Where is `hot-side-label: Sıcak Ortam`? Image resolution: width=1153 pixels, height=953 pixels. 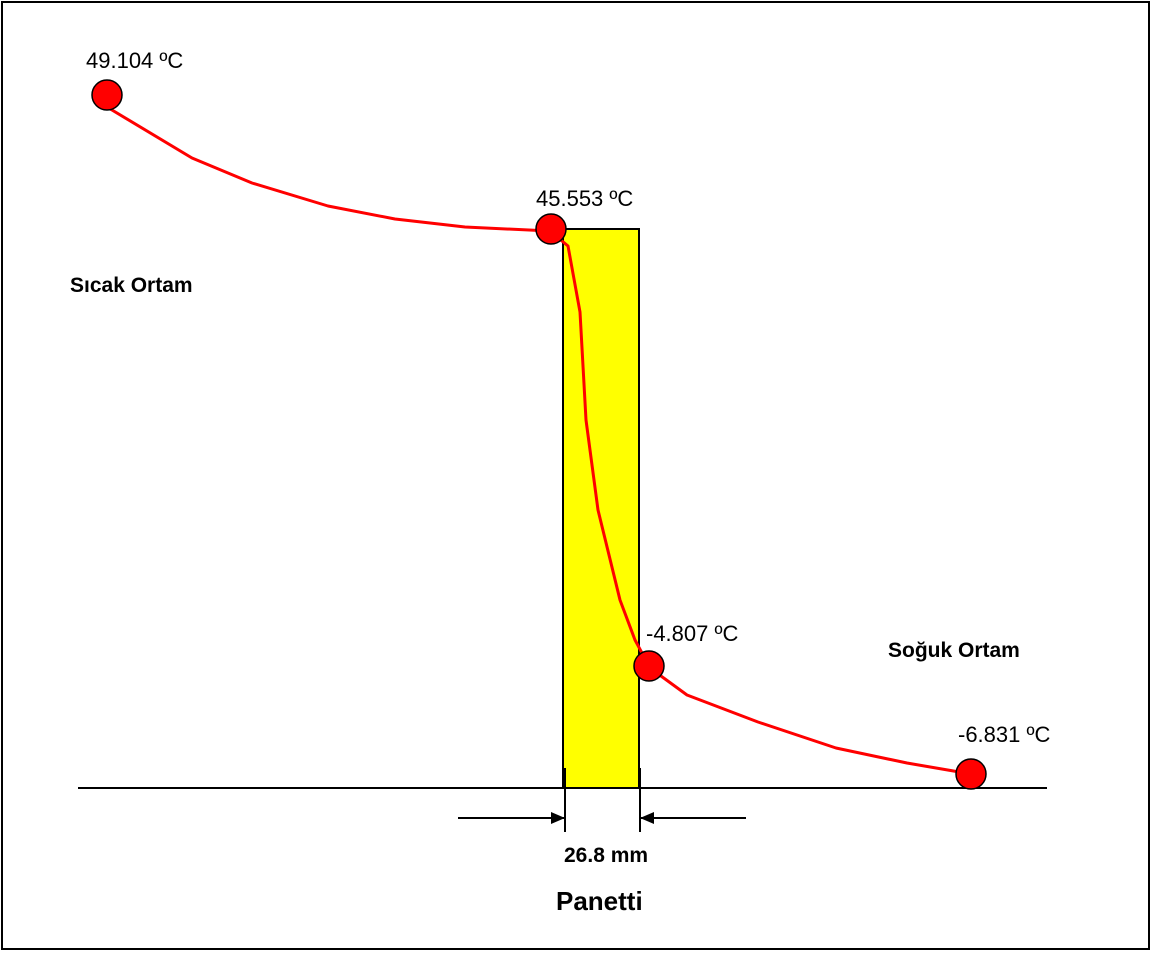
hot-side-label: Sıcak Ortam is located at coordinates (131, 285).